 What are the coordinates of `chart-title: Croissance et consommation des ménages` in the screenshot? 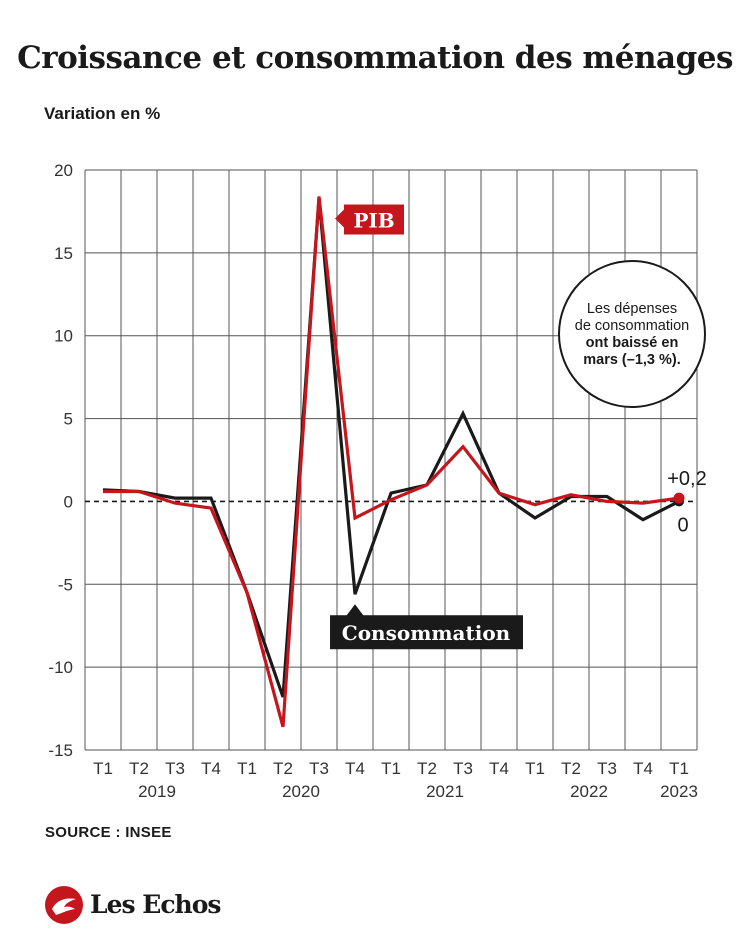 It's located at (375, 58).